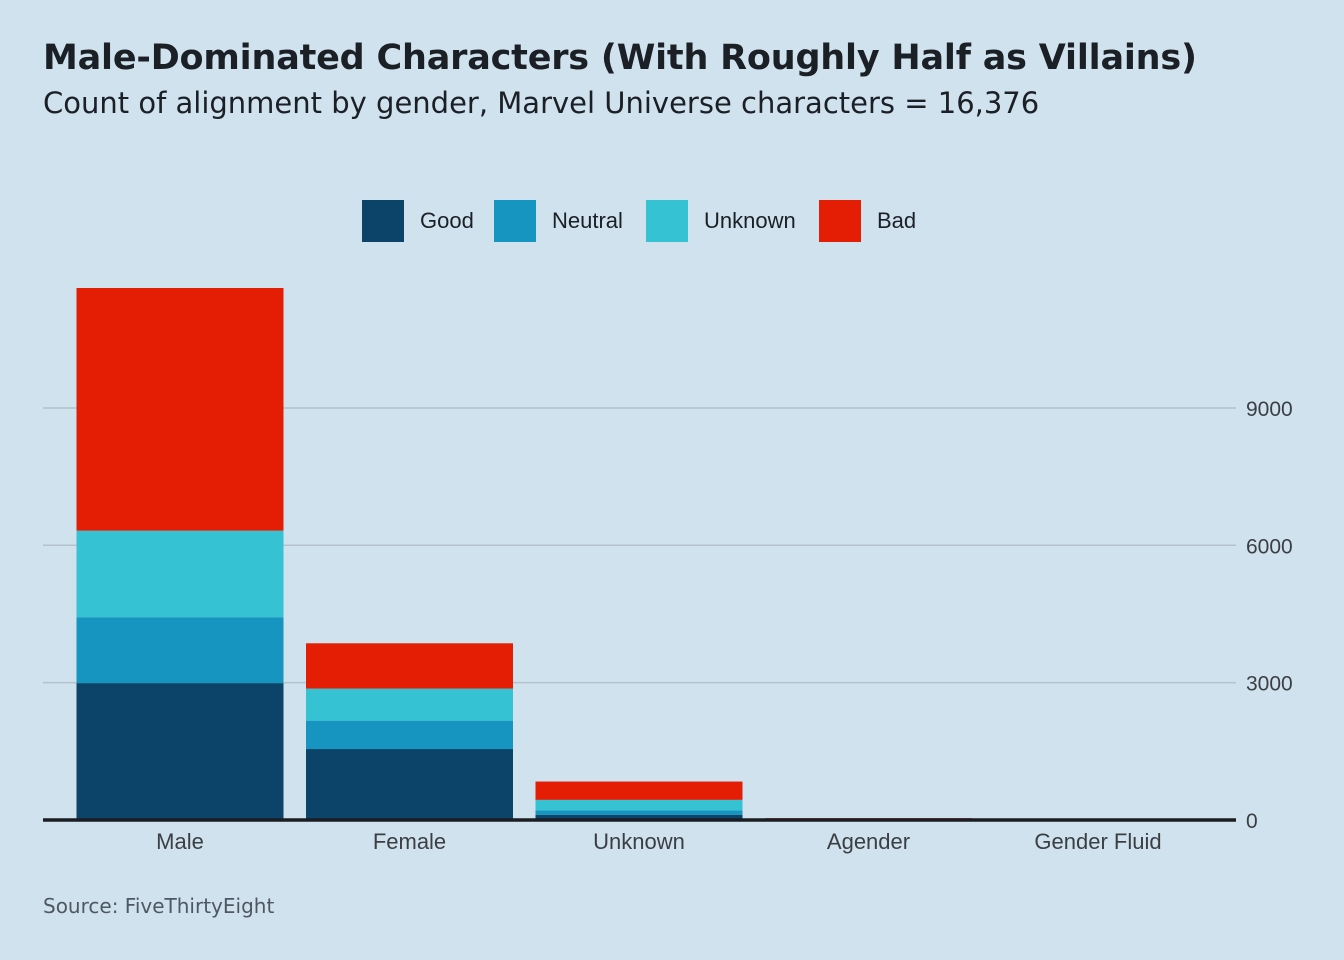  I want to click on legend: Good Neutral Unknown Bad, so click(672, 222).